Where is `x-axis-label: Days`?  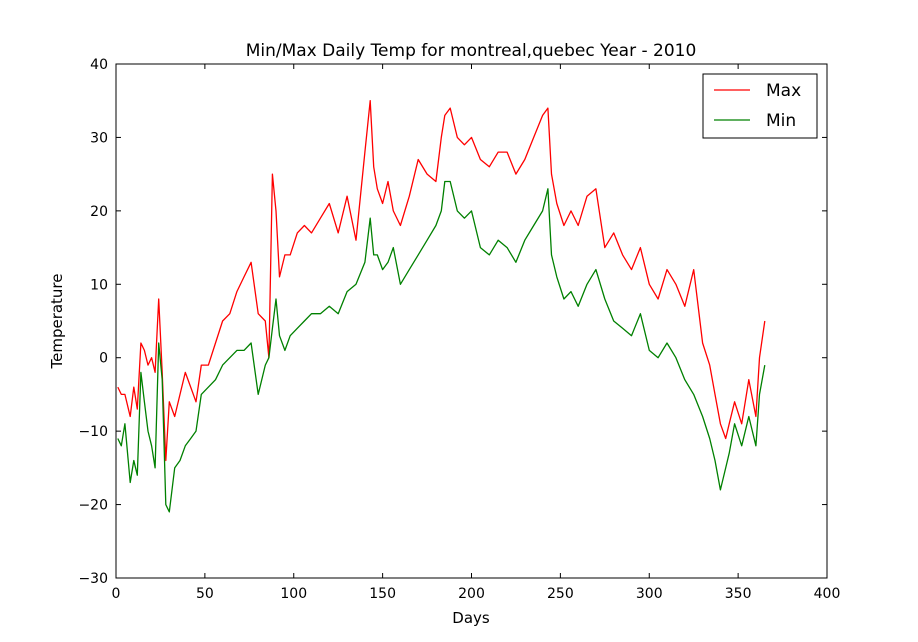
x-axis-label: Days is located at coordinates (471, 618).